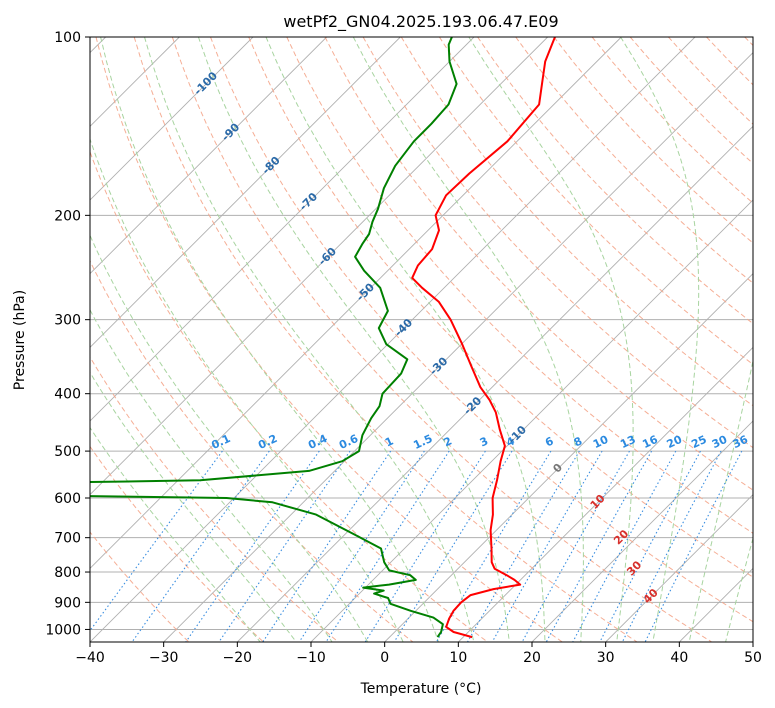 Image resolution: width=775 pixels, height=708 pixels. Describe the element at coordinates (679, 658) in the screenshot. I see `x-tick-label: 40` at that location.